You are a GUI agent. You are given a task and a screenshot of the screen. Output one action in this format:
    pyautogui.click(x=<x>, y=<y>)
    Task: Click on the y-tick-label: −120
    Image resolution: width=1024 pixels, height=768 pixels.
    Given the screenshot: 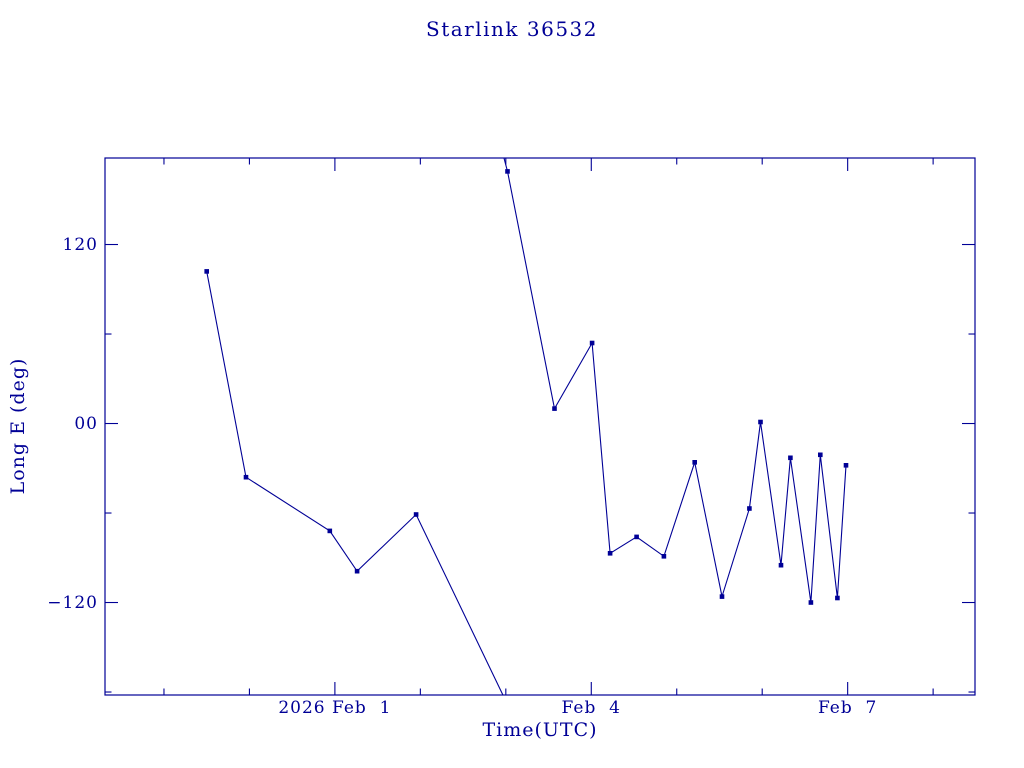 What is the action you would take?
    pyautogui.click(x=72, y=602)
    